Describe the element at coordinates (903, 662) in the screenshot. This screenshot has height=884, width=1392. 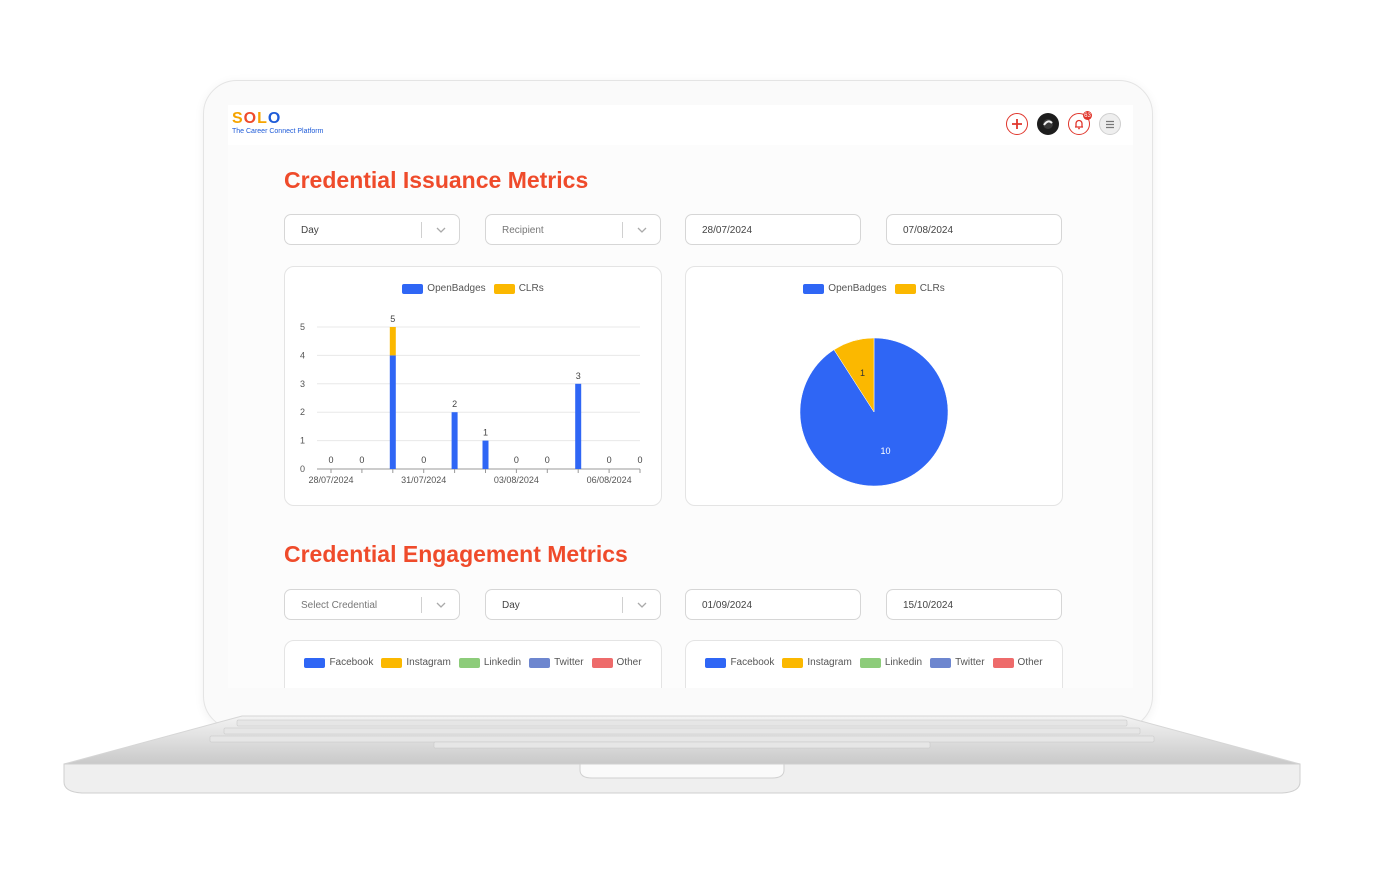
I see `legend-label: Linkedin` at that location.